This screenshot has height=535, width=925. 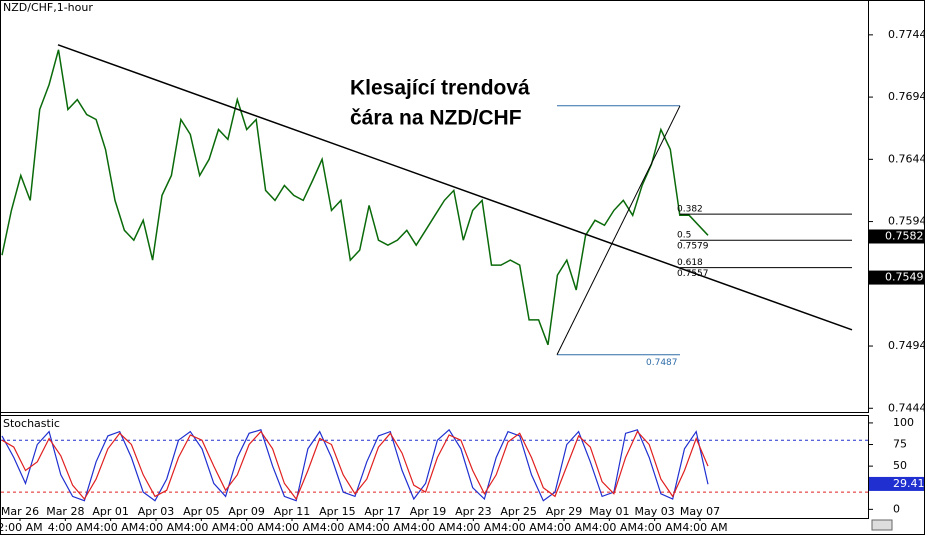 I want to click on y-tick-label: 0, so click(x=896, y=508).